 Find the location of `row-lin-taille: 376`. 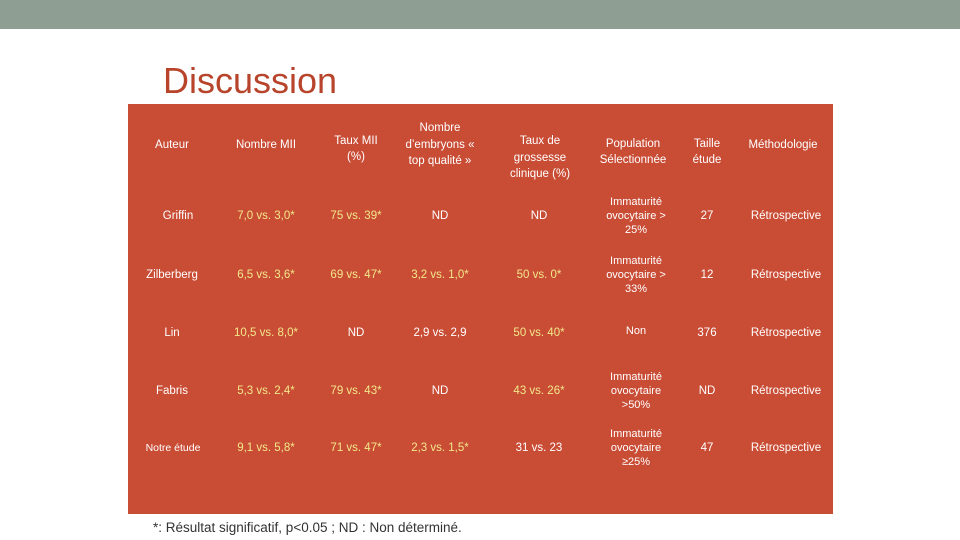

row-lin-taille: 376 is located at coordinates (707, 333).